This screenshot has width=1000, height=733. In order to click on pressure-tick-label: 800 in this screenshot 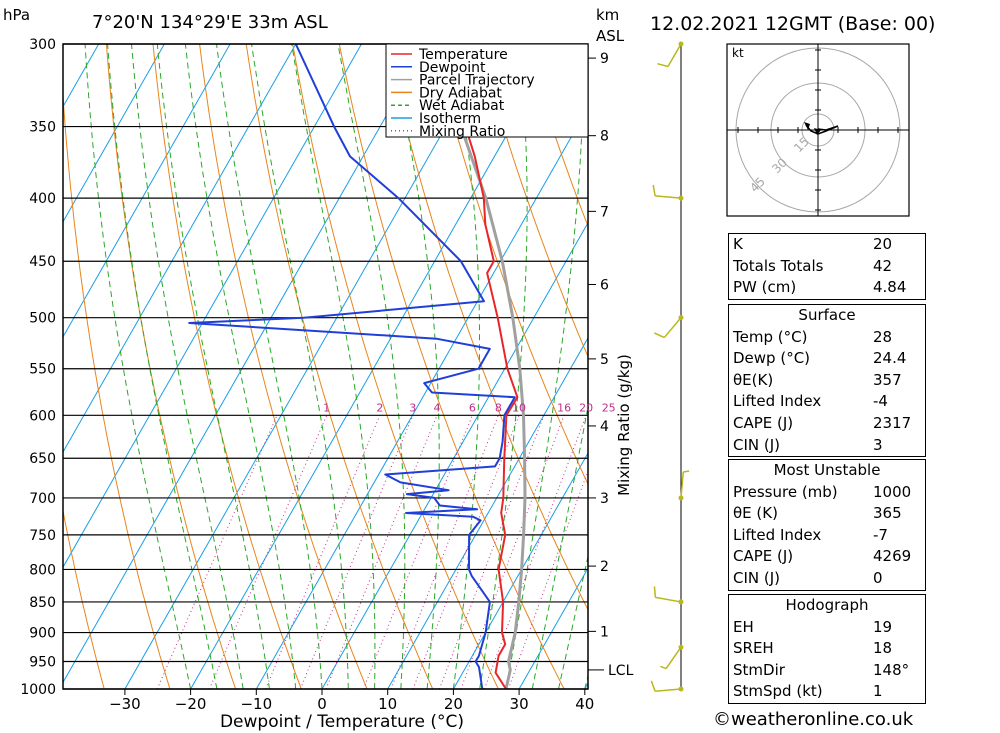, I will do `click(42, 570)`.